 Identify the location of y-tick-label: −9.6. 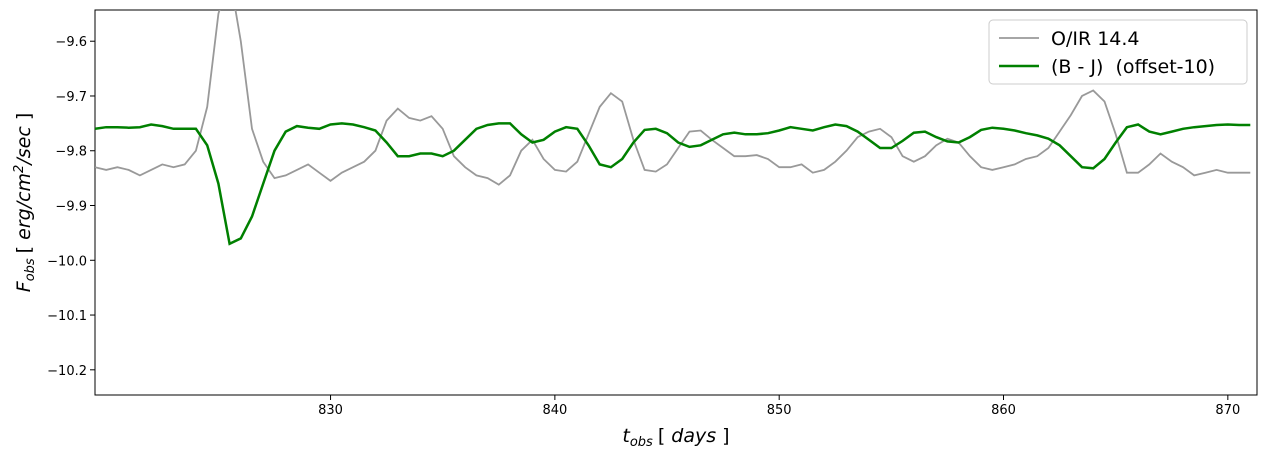
(71, 42).